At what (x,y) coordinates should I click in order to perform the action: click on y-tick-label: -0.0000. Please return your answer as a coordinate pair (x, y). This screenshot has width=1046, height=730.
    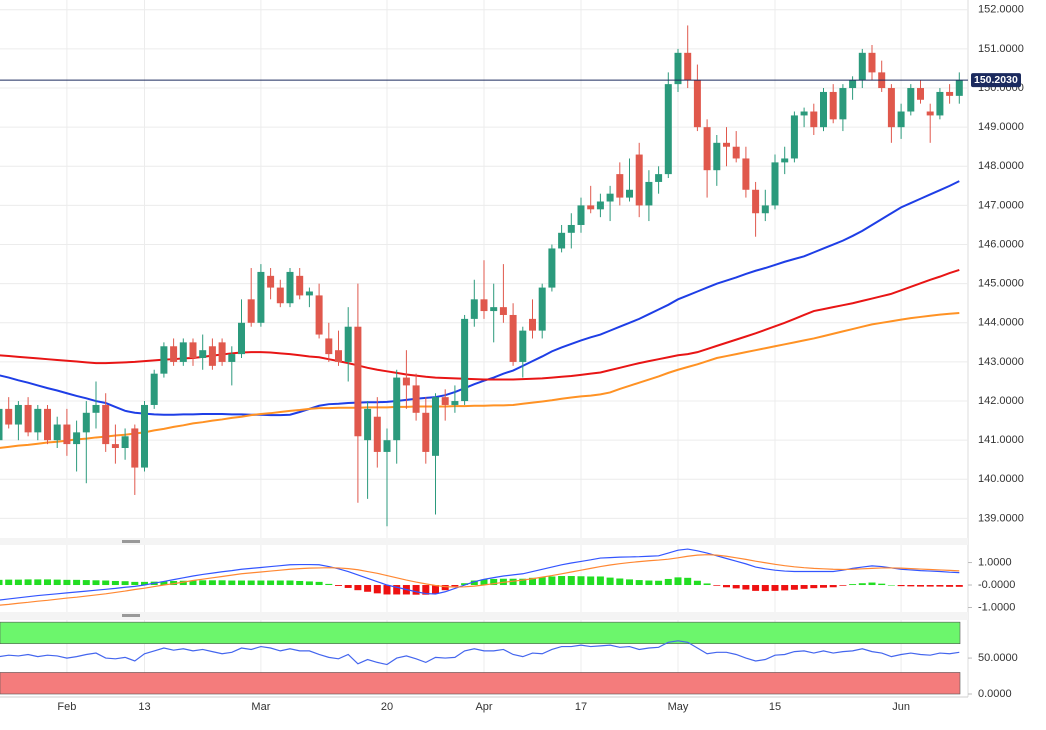
    Looking at the image, I should click on (996, 585).